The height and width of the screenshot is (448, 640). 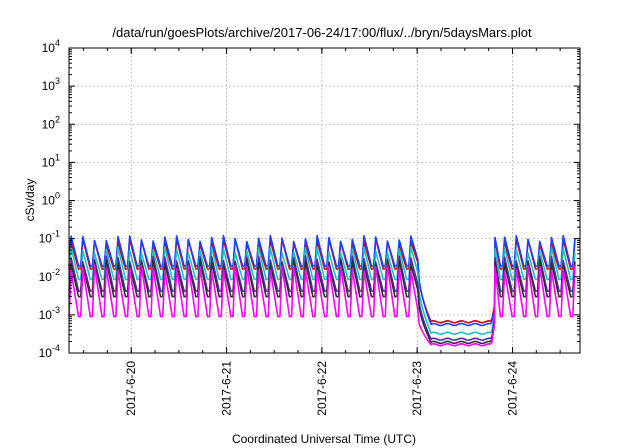 I want to click on x-axis-label: Coordinated Universal Time (UTC), so click(x=324, y=439).